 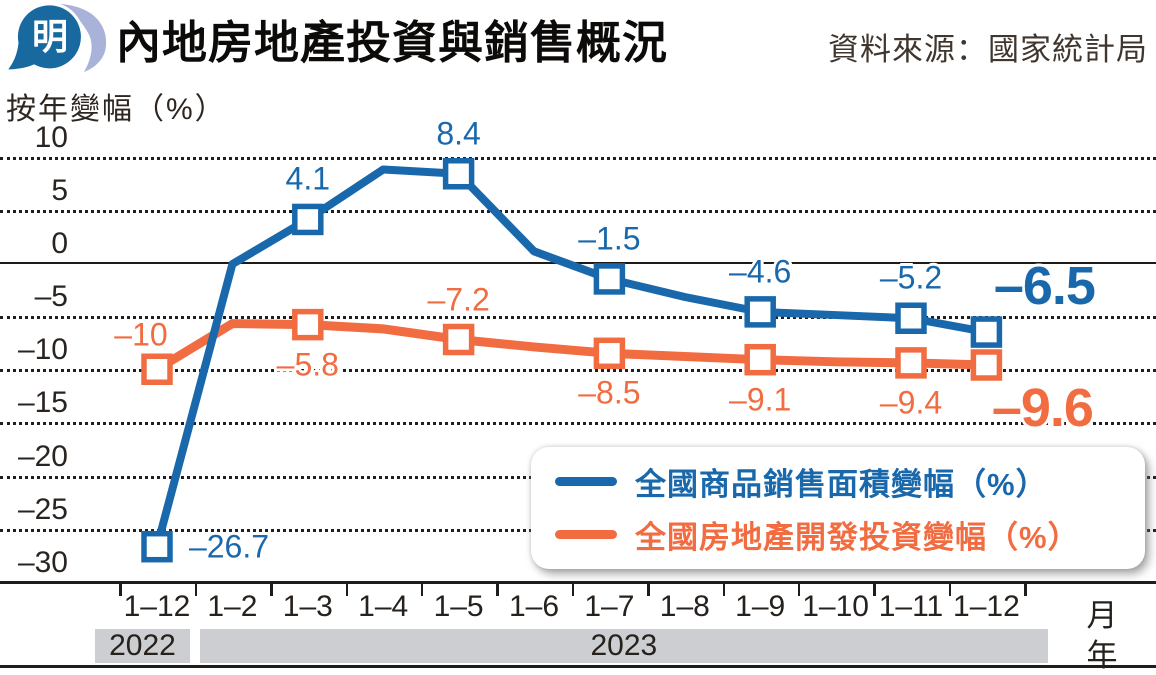 I want to click on sales-line-swatch, so click(x=586, y=481).